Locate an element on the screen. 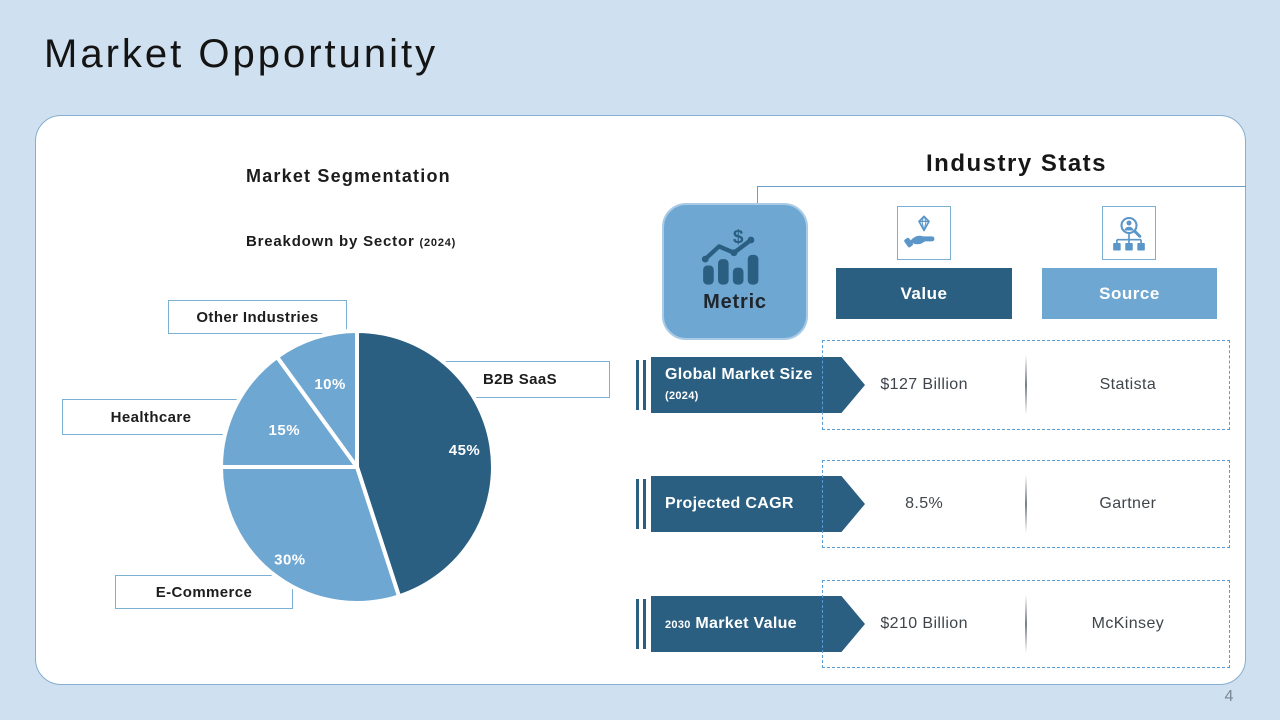 The width and height of the screenshot is (1280, 720). pie-slice-healthcare is located at coordinates (289, 411).